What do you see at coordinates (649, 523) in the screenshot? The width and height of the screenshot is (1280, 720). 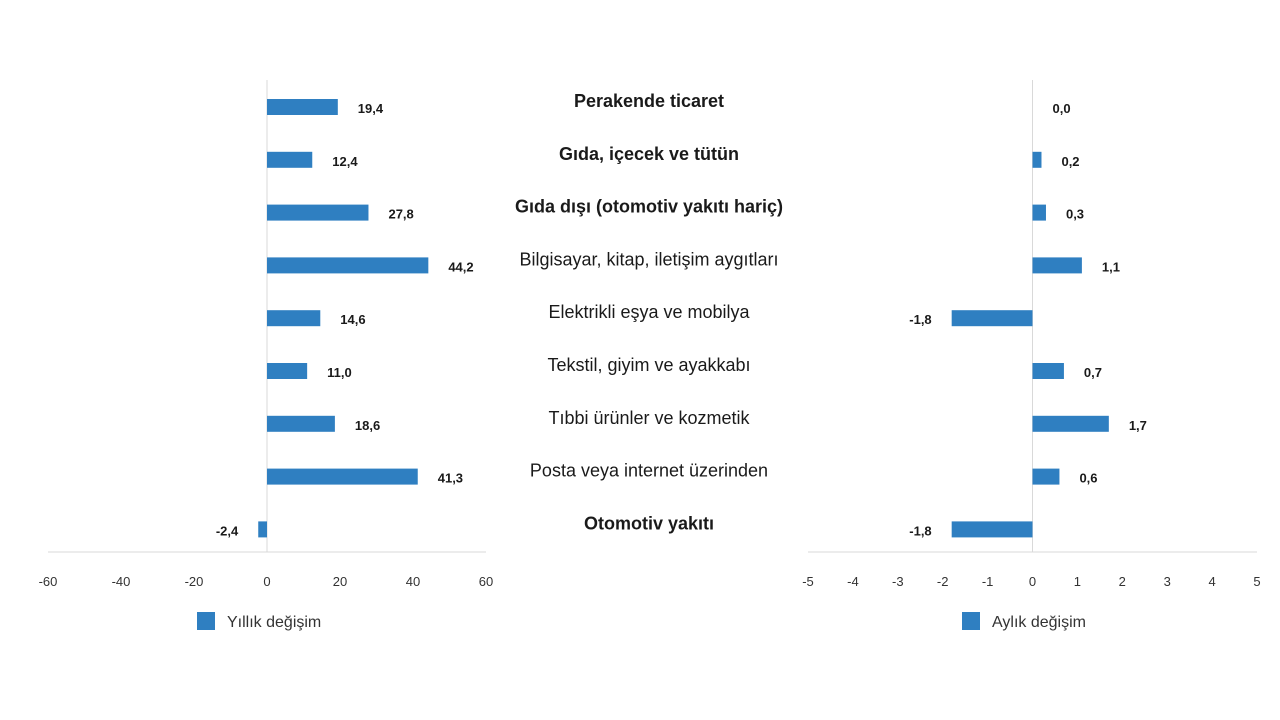 I see `category-label: Otomotiv yakıtı` at bounding box center [649, 523].